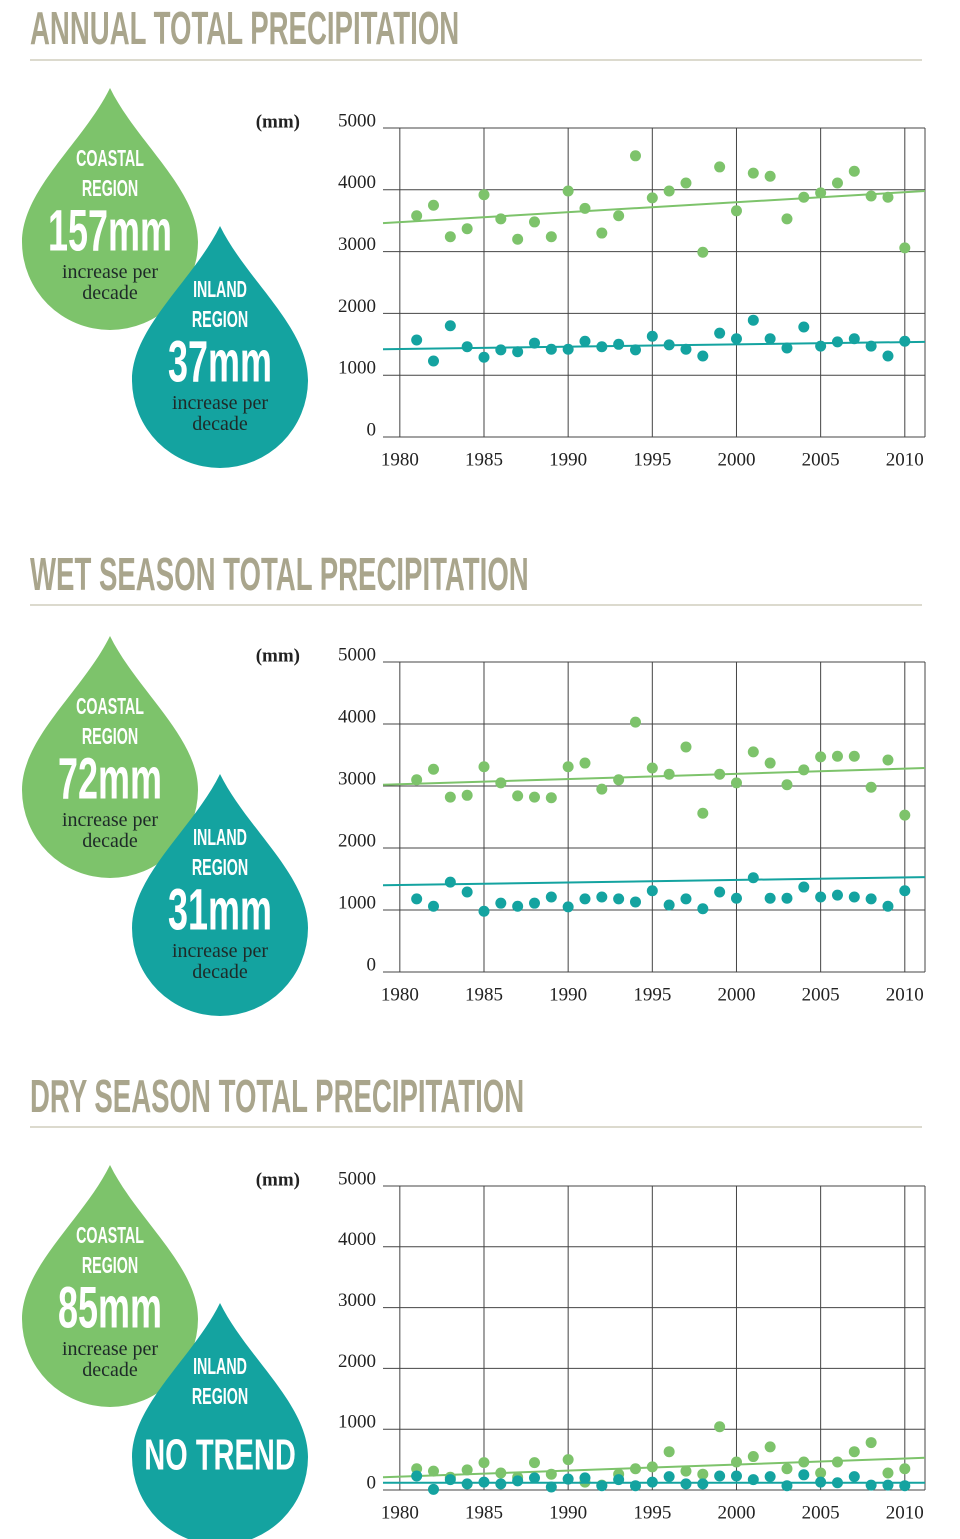 The height and width of the screenshot is (1539, 960). I want to click on region-label: COASTAL, so click(110, 159).